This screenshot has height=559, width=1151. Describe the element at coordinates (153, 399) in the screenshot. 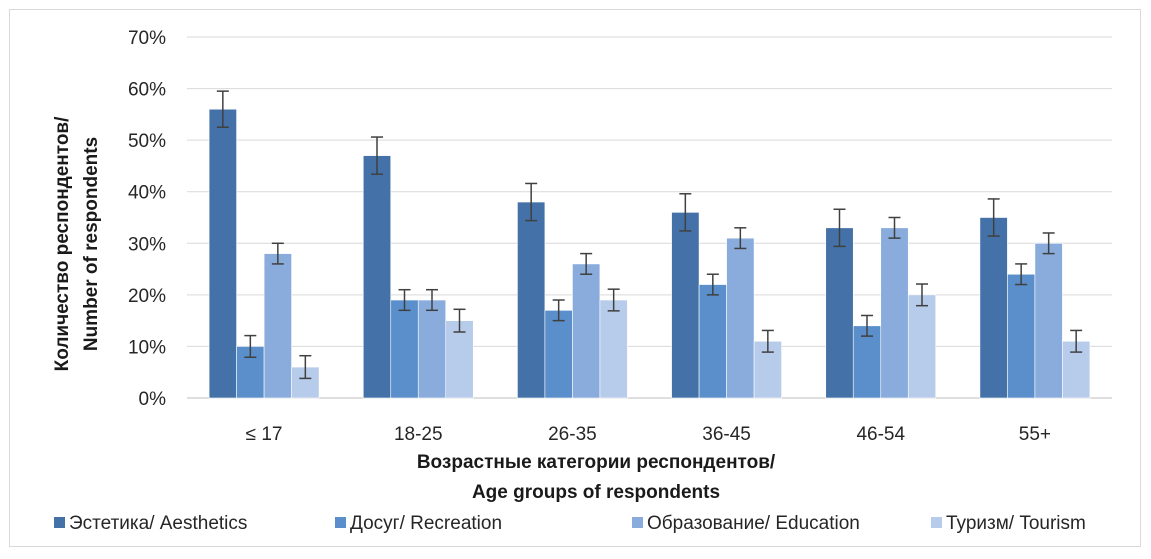

I see `y-tick-label: 0%` at that location.